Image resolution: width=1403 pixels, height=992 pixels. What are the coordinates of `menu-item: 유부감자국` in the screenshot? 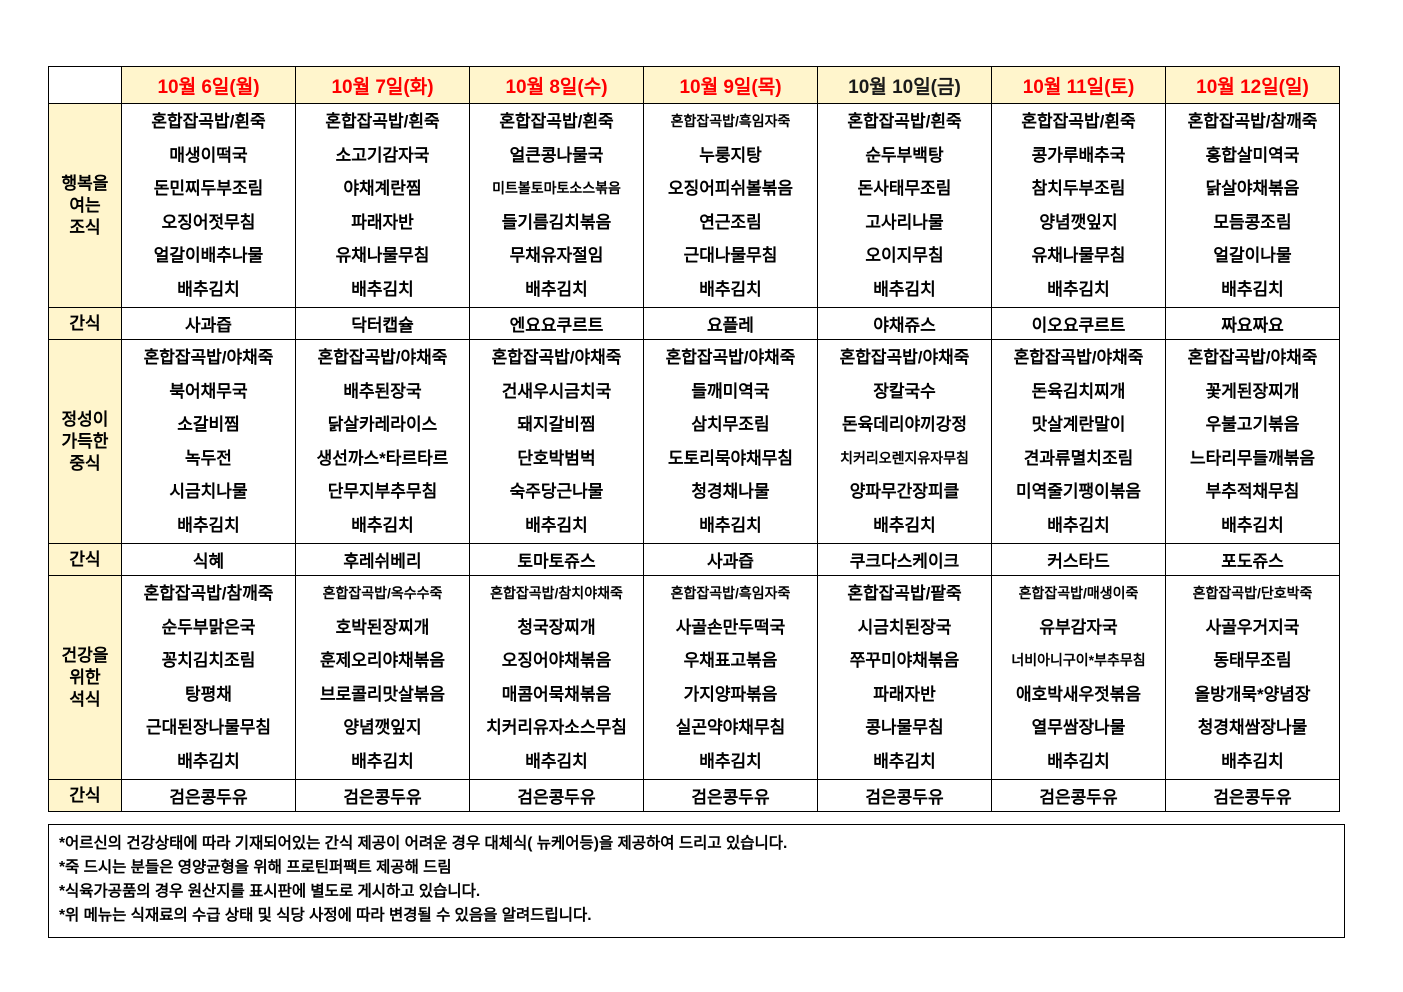 It's located at (1078, 627).